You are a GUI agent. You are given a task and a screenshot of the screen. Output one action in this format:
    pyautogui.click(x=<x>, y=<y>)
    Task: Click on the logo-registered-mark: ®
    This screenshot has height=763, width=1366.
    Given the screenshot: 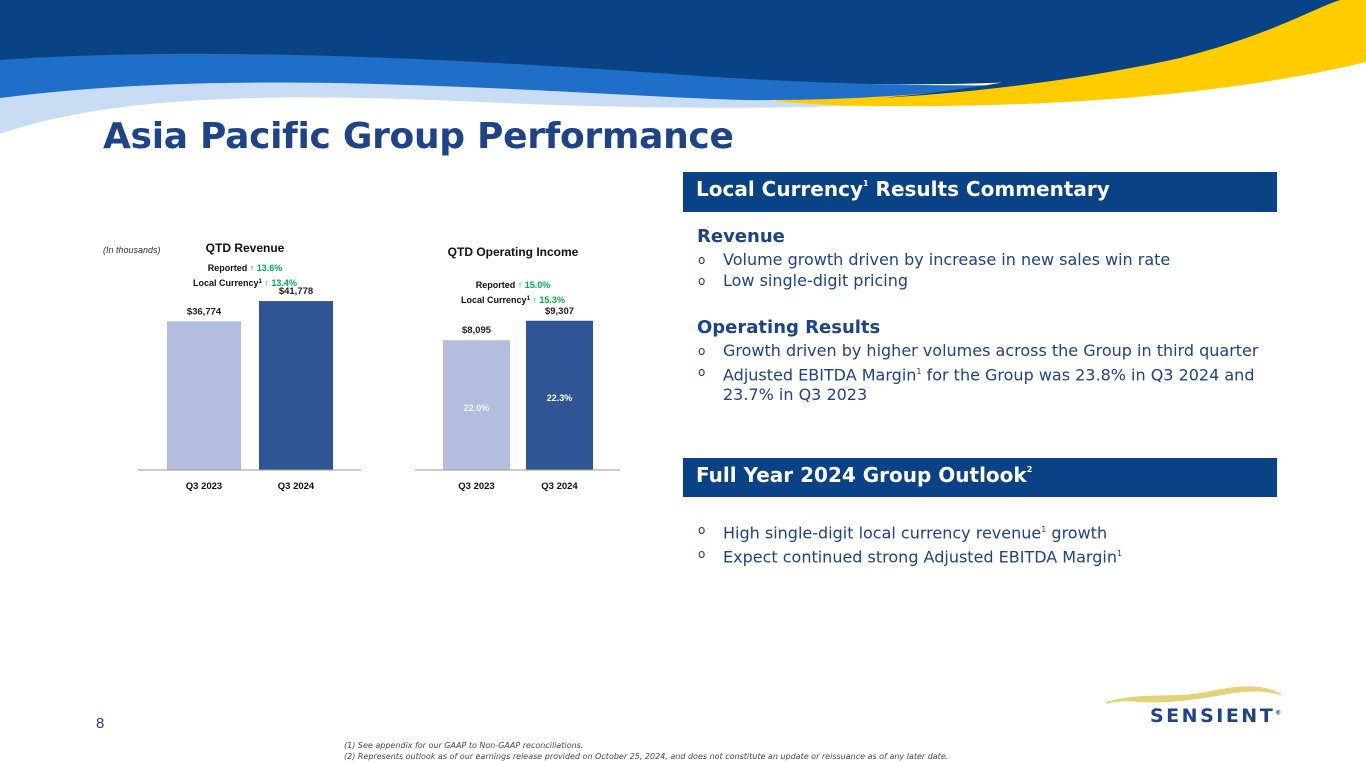 What is the action you would take?
    pyautogui.click(x=1278, y=713)
    